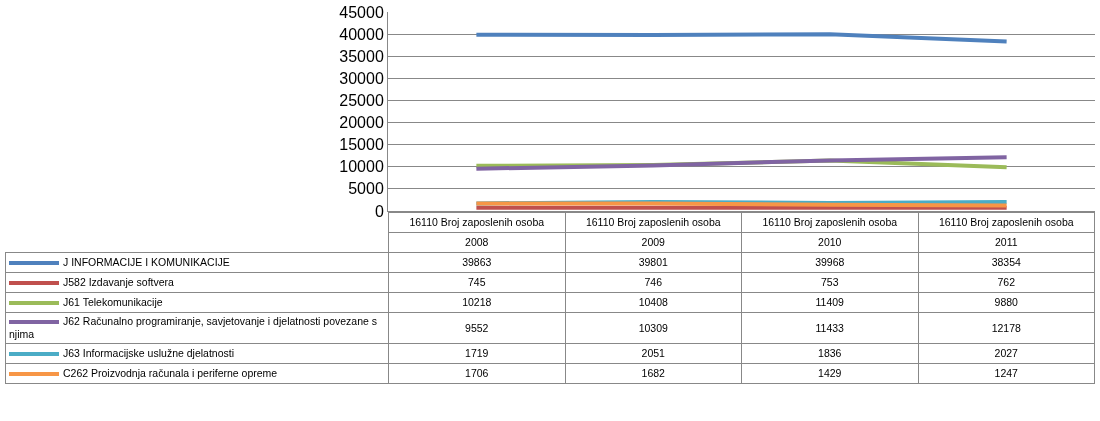 The height and width of the screenshot is (421, 1100). Describe the element at coordinates (1006, 353) in the screenshot. I see `data-label: 2027` at that location.